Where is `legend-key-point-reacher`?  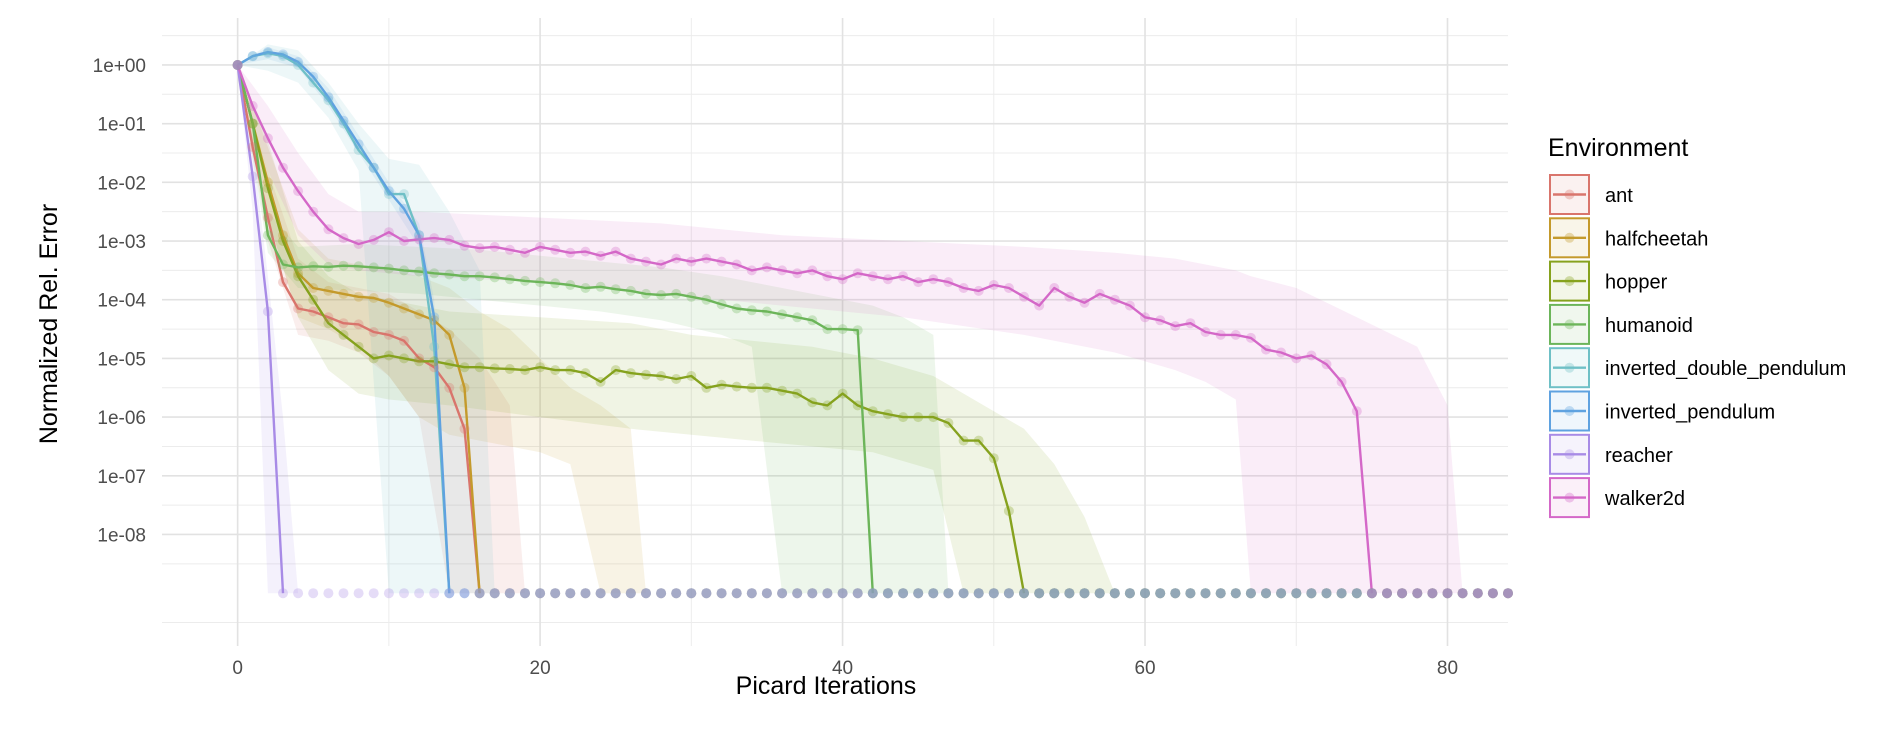 legend-key-point-reacher is located at coordinates (1569, 454).